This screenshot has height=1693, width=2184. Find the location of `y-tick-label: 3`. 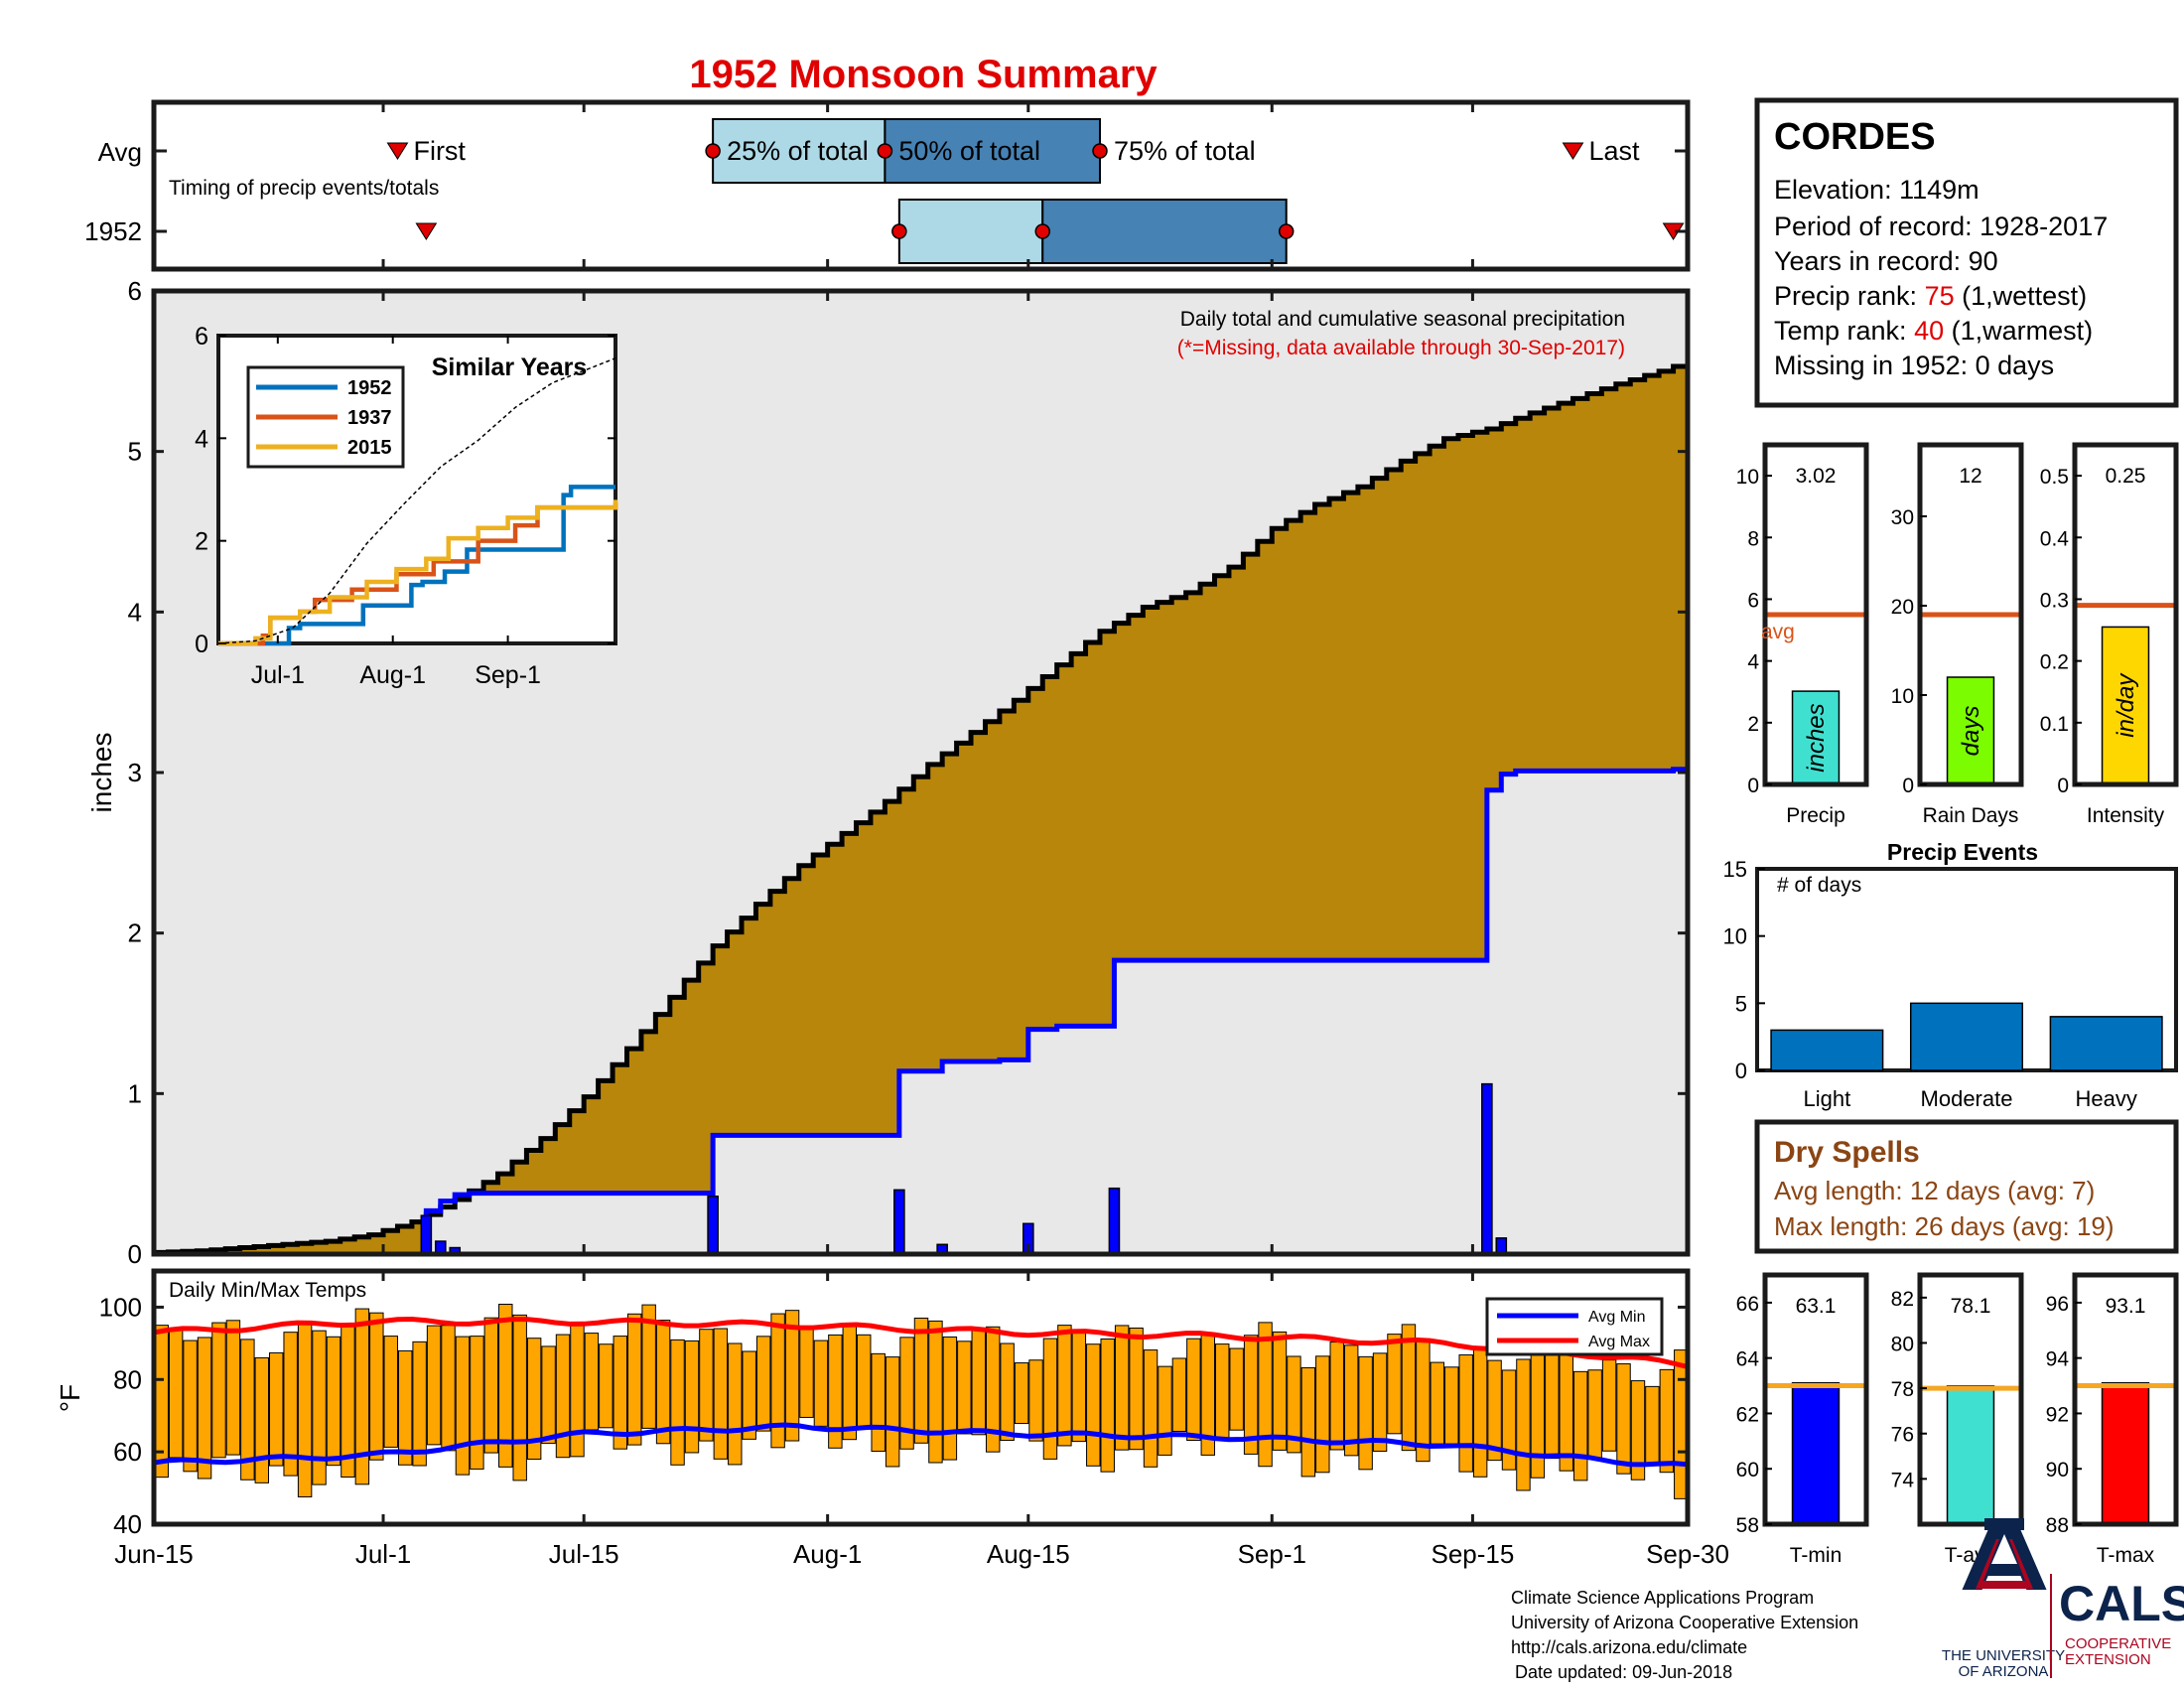

y-tick-label: 3 is located at coordinates (135, 772).